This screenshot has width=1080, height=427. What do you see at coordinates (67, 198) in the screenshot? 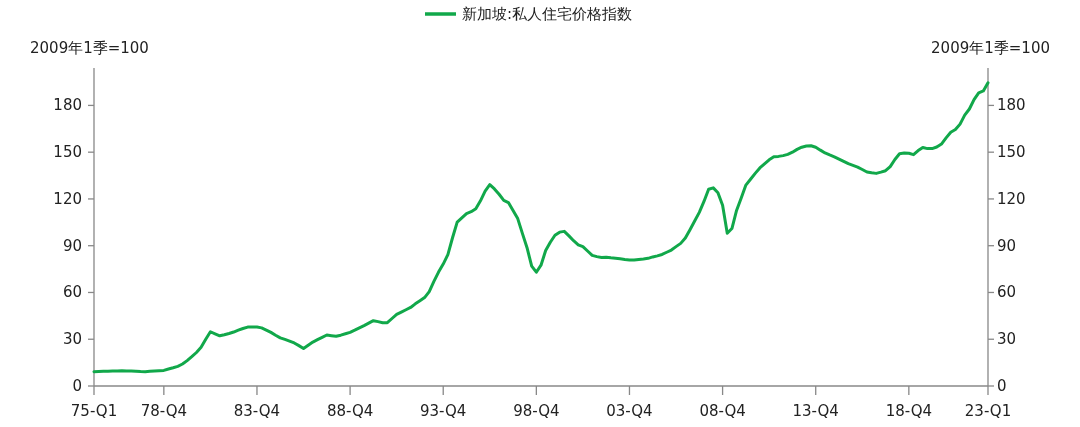
I see `y-tick-label: 120` at bounding box center [67, 198].